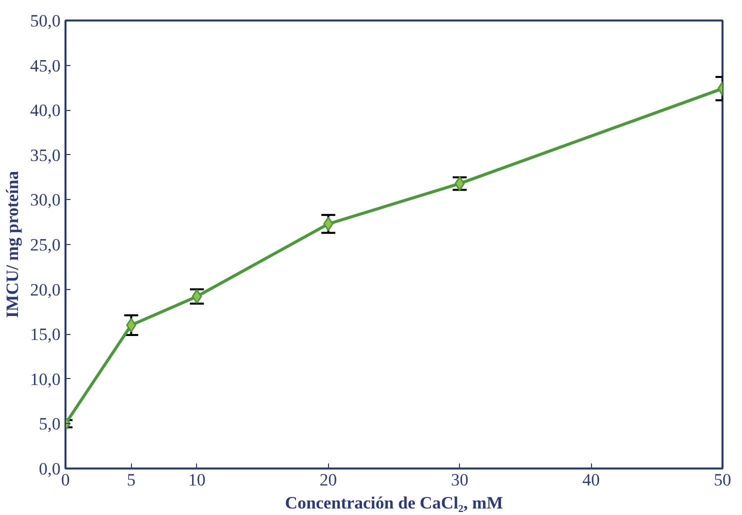  What do you see at coordinates (328, 480) in the screenshot?
I see `x-tick-label: 20` at bounding box center [328, 480].